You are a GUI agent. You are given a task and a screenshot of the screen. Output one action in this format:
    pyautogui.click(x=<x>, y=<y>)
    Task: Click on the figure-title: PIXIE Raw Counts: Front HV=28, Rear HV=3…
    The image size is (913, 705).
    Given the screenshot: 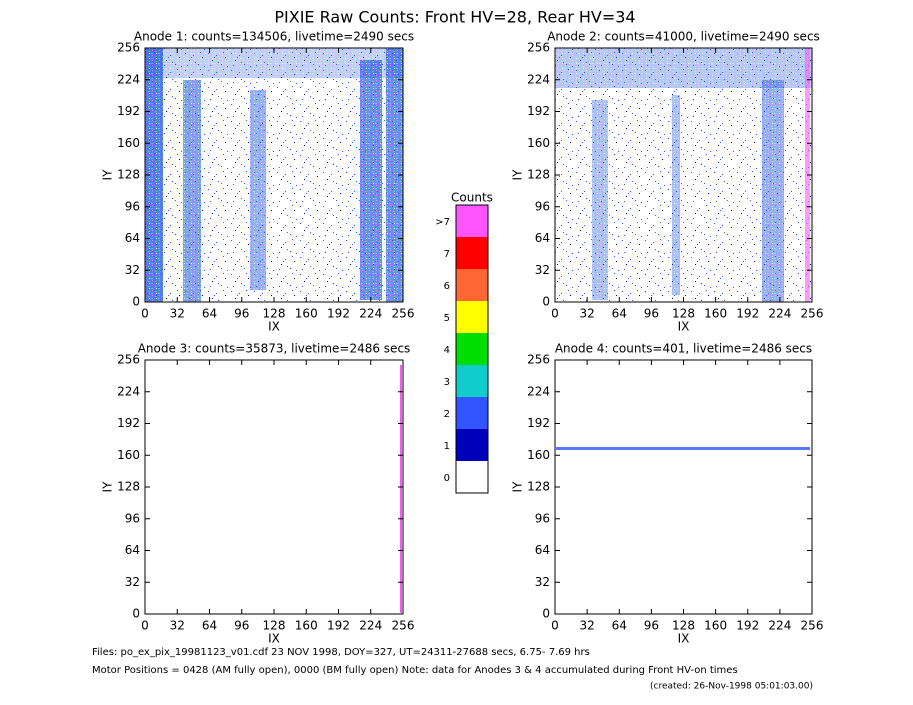 What is the action you would take?
    pyautogui.click(x=454, y=17)
    